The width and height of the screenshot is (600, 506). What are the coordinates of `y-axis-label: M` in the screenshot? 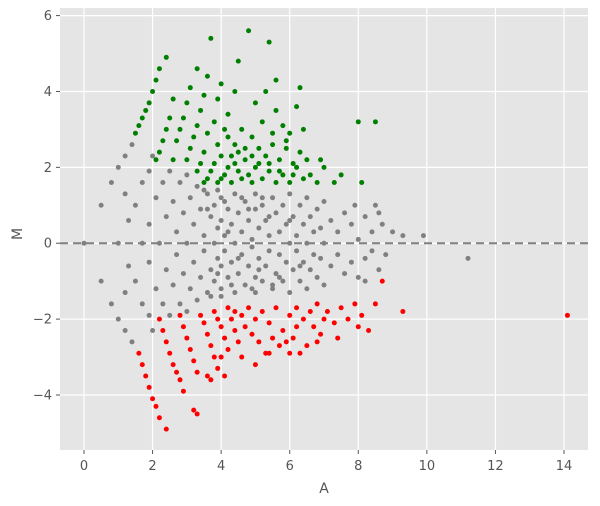 It's located at (18, 234).